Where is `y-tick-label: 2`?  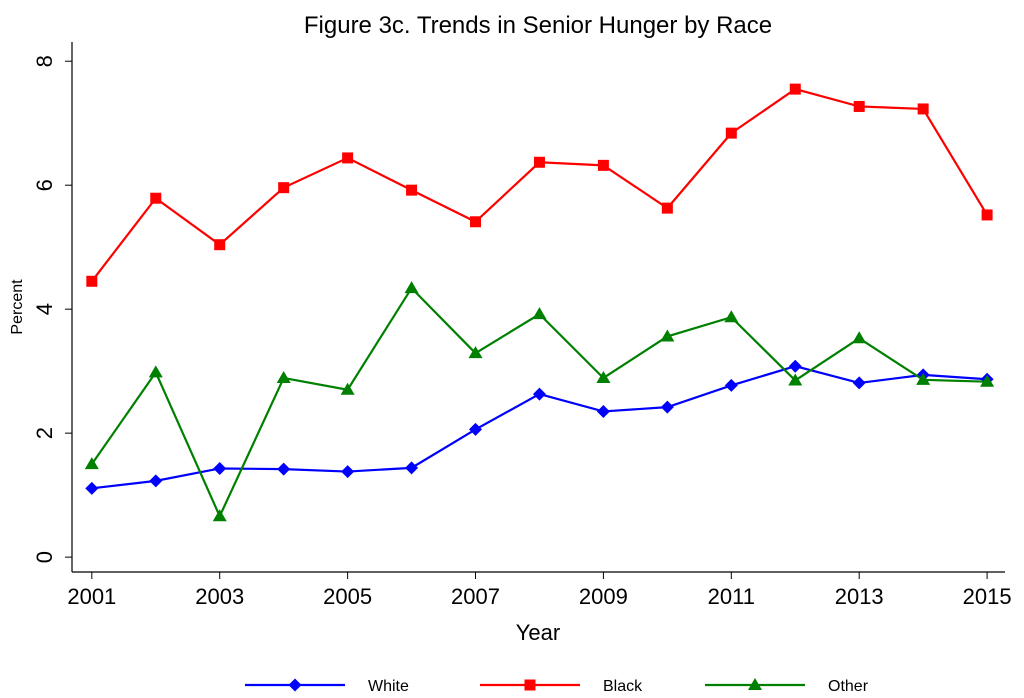
y-tick-label: 2 is located at coordinates (44, 433).